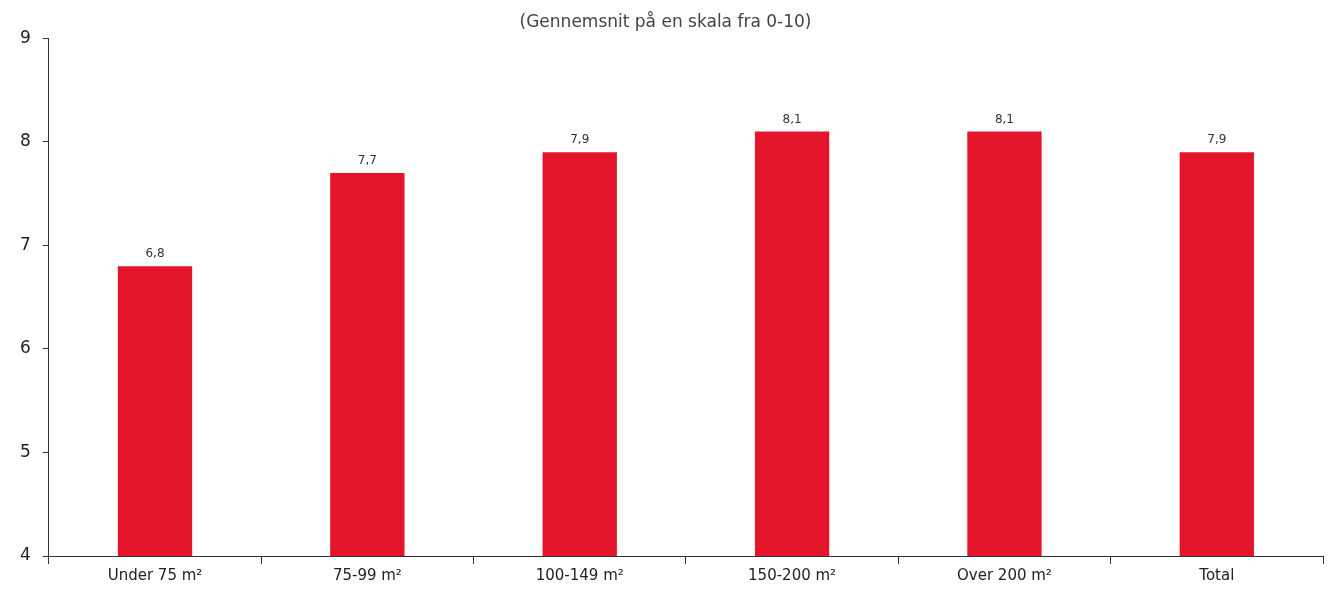 The height and width of the screenshot is (599, 1339). What do you see at coordinates (1216, 574) in the screenshot?
I see `x-tick-label: Total` at bounding box center [1216, 574].